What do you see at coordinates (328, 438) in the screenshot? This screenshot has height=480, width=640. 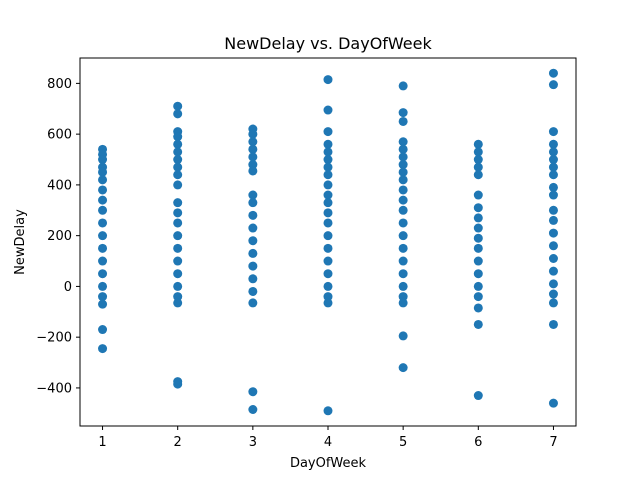 I see `x-axis-ticks: 1 2 3 4 5 6 7` at bounding box center [328, 438].